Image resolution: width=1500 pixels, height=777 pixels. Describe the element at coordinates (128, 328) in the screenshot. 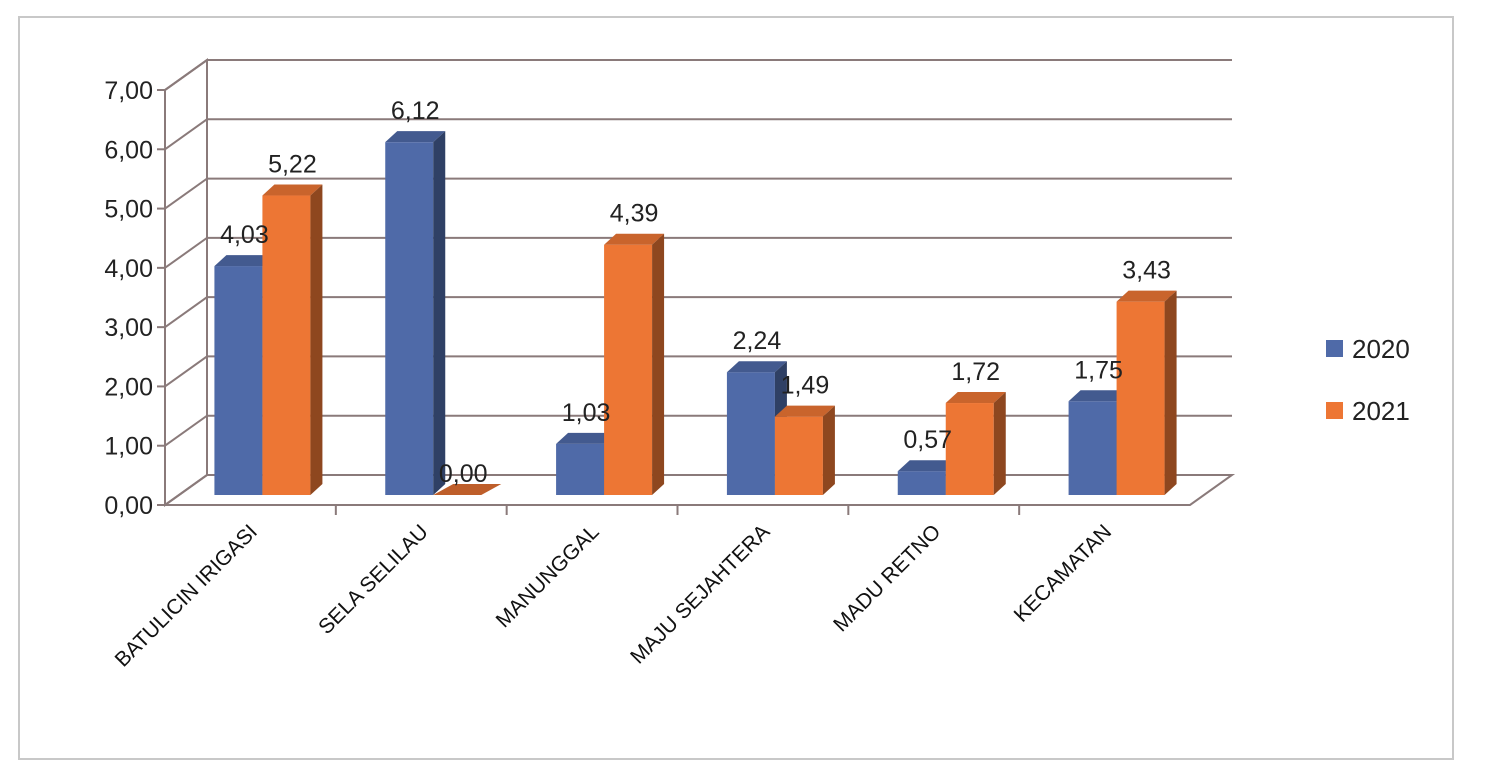

I see `y-tick-label: 3,00` at that location.